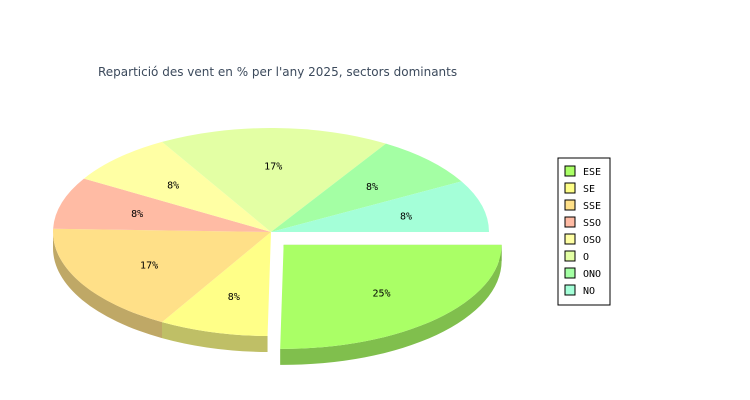  I want to click on legend-swatch-ese, so click(570, 171).